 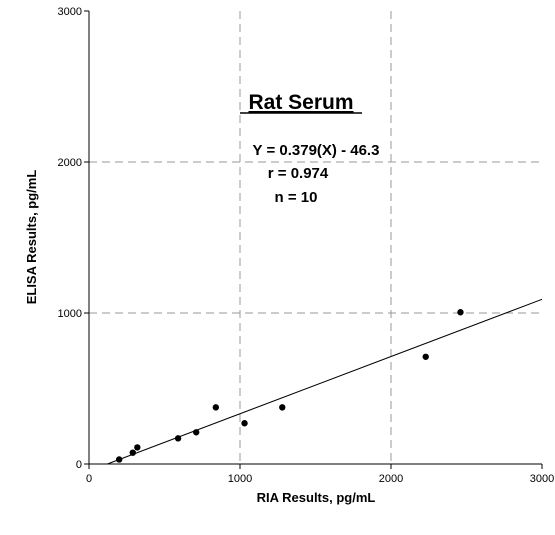 I want to click on y-tick-label: 0, so click(x=79, y=465).